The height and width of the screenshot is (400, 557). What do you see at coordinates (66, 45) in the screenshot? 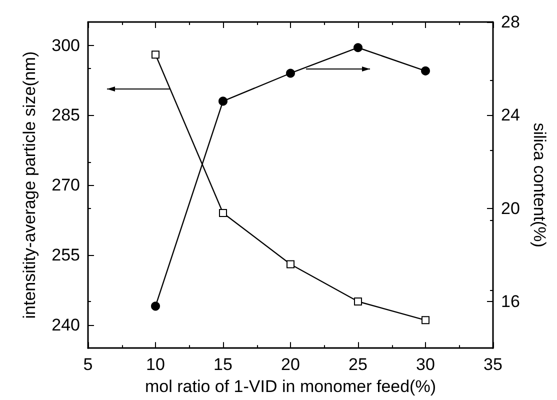
I see `y-tick-label: 300` at bounding box center [66, 45].